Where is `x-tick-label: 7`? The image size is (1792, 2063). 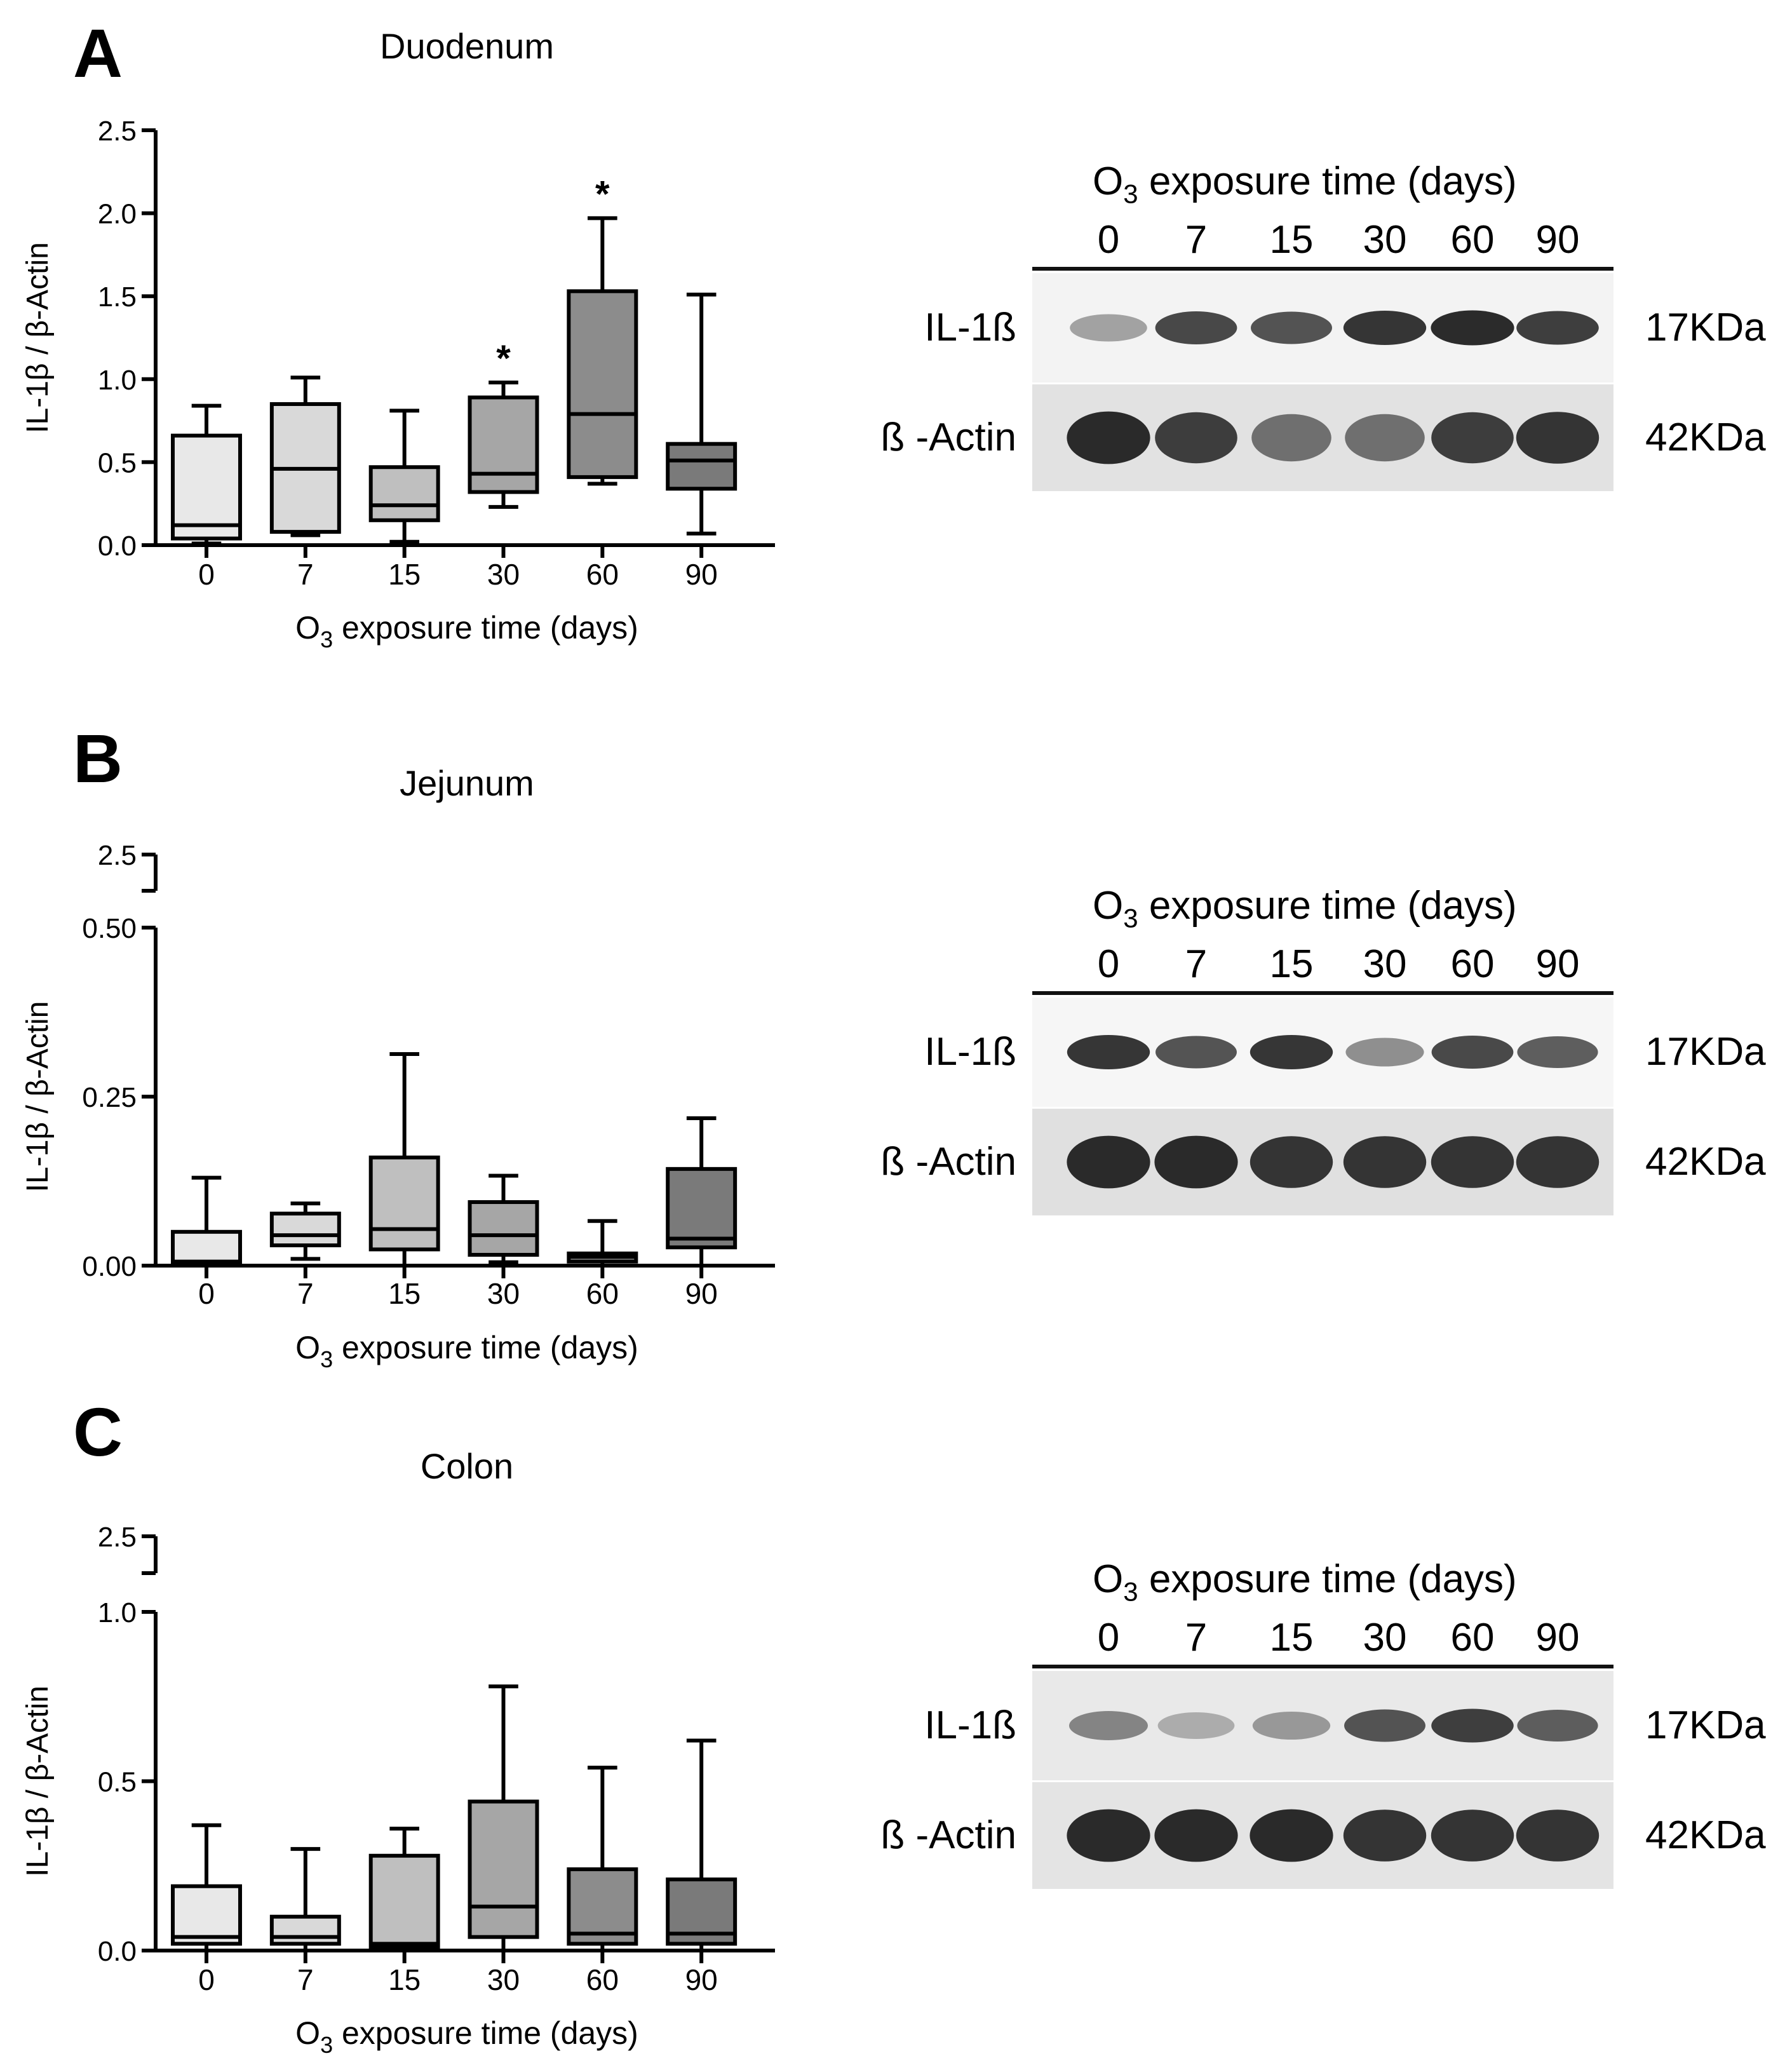
x-tick-label: 7 is located at coordinates (305, 1293).